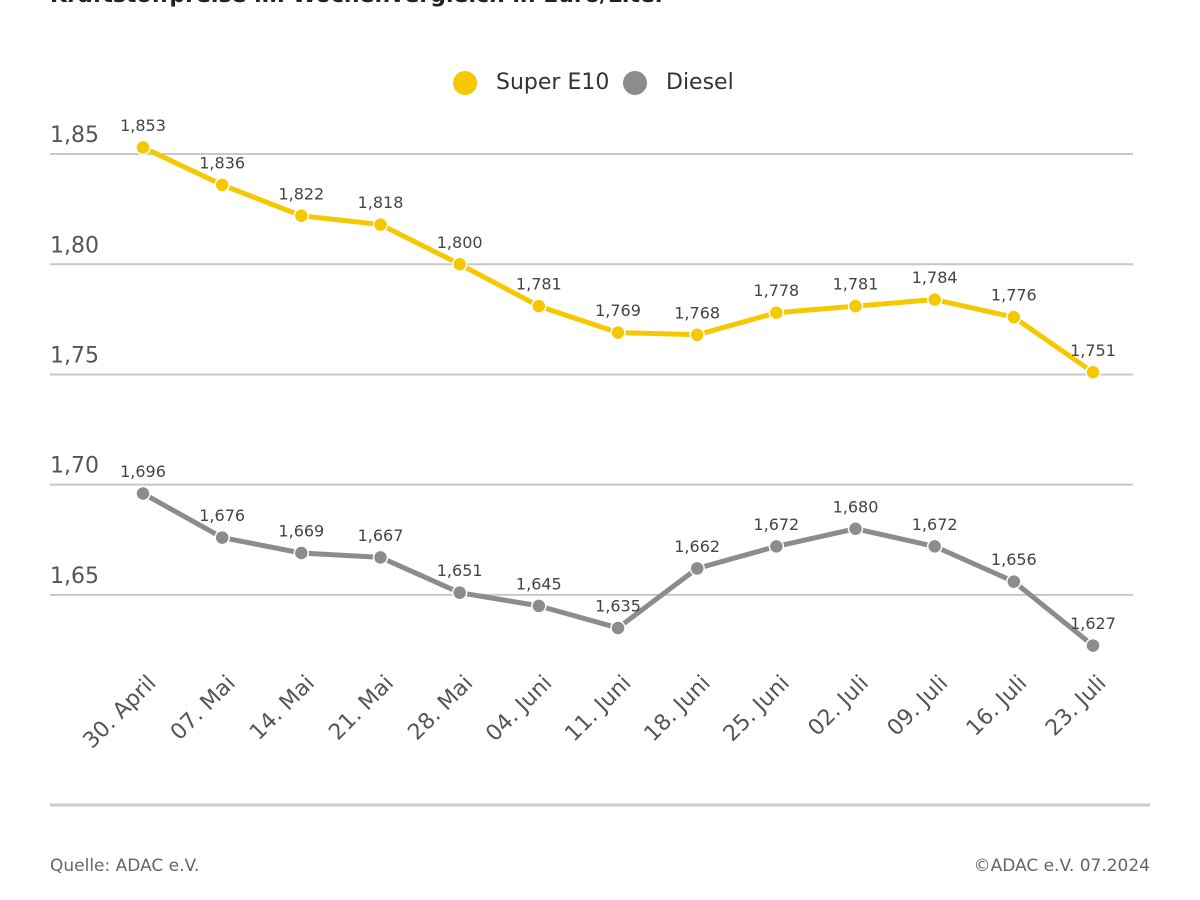 The height and width of the screenshot is (900, 1200). Describe the element at coordinates (460, 242) in the screenshot. I see `value-label: 1,800` at that location.